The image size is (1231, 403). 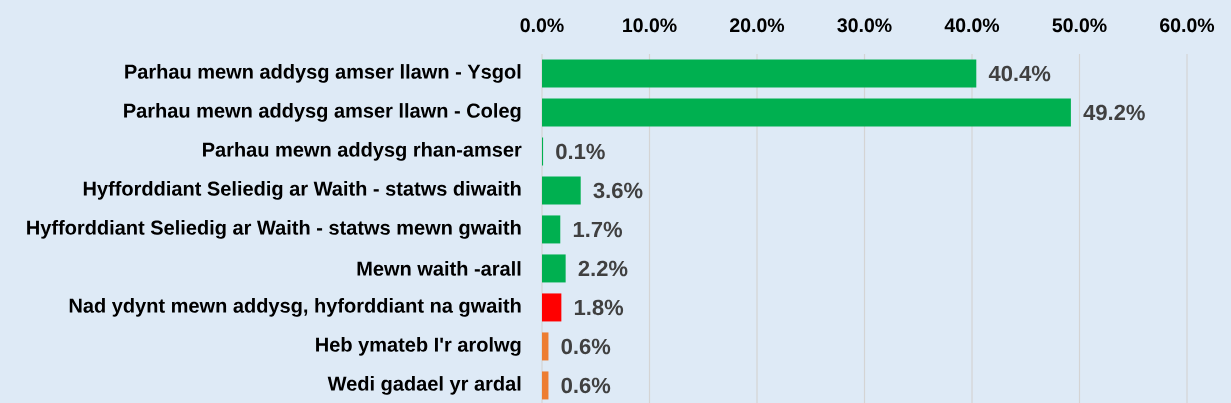 What do you see at coordinates (362, 151) in the screenshot?
I see `y-tick-label: Parhau mewn addysg rhan-amser` at bounding box center [362, 151].